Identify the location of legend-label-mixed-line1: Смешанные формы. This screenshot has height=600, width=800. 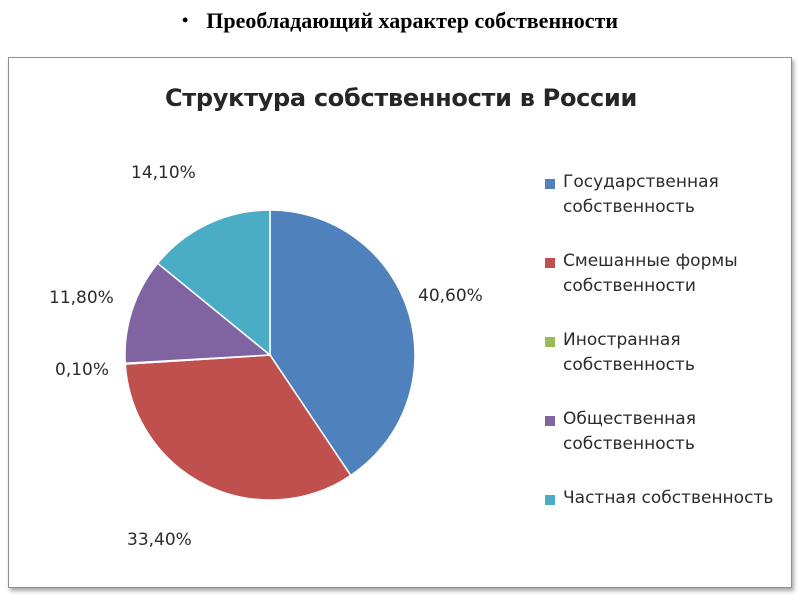
(650, 261).